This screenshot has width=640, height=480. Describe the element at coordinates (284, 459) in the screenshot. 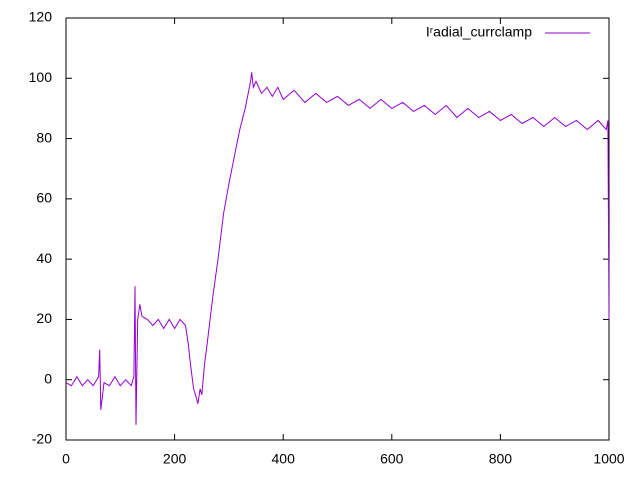

I see `x-tick-label: 400` at that location.